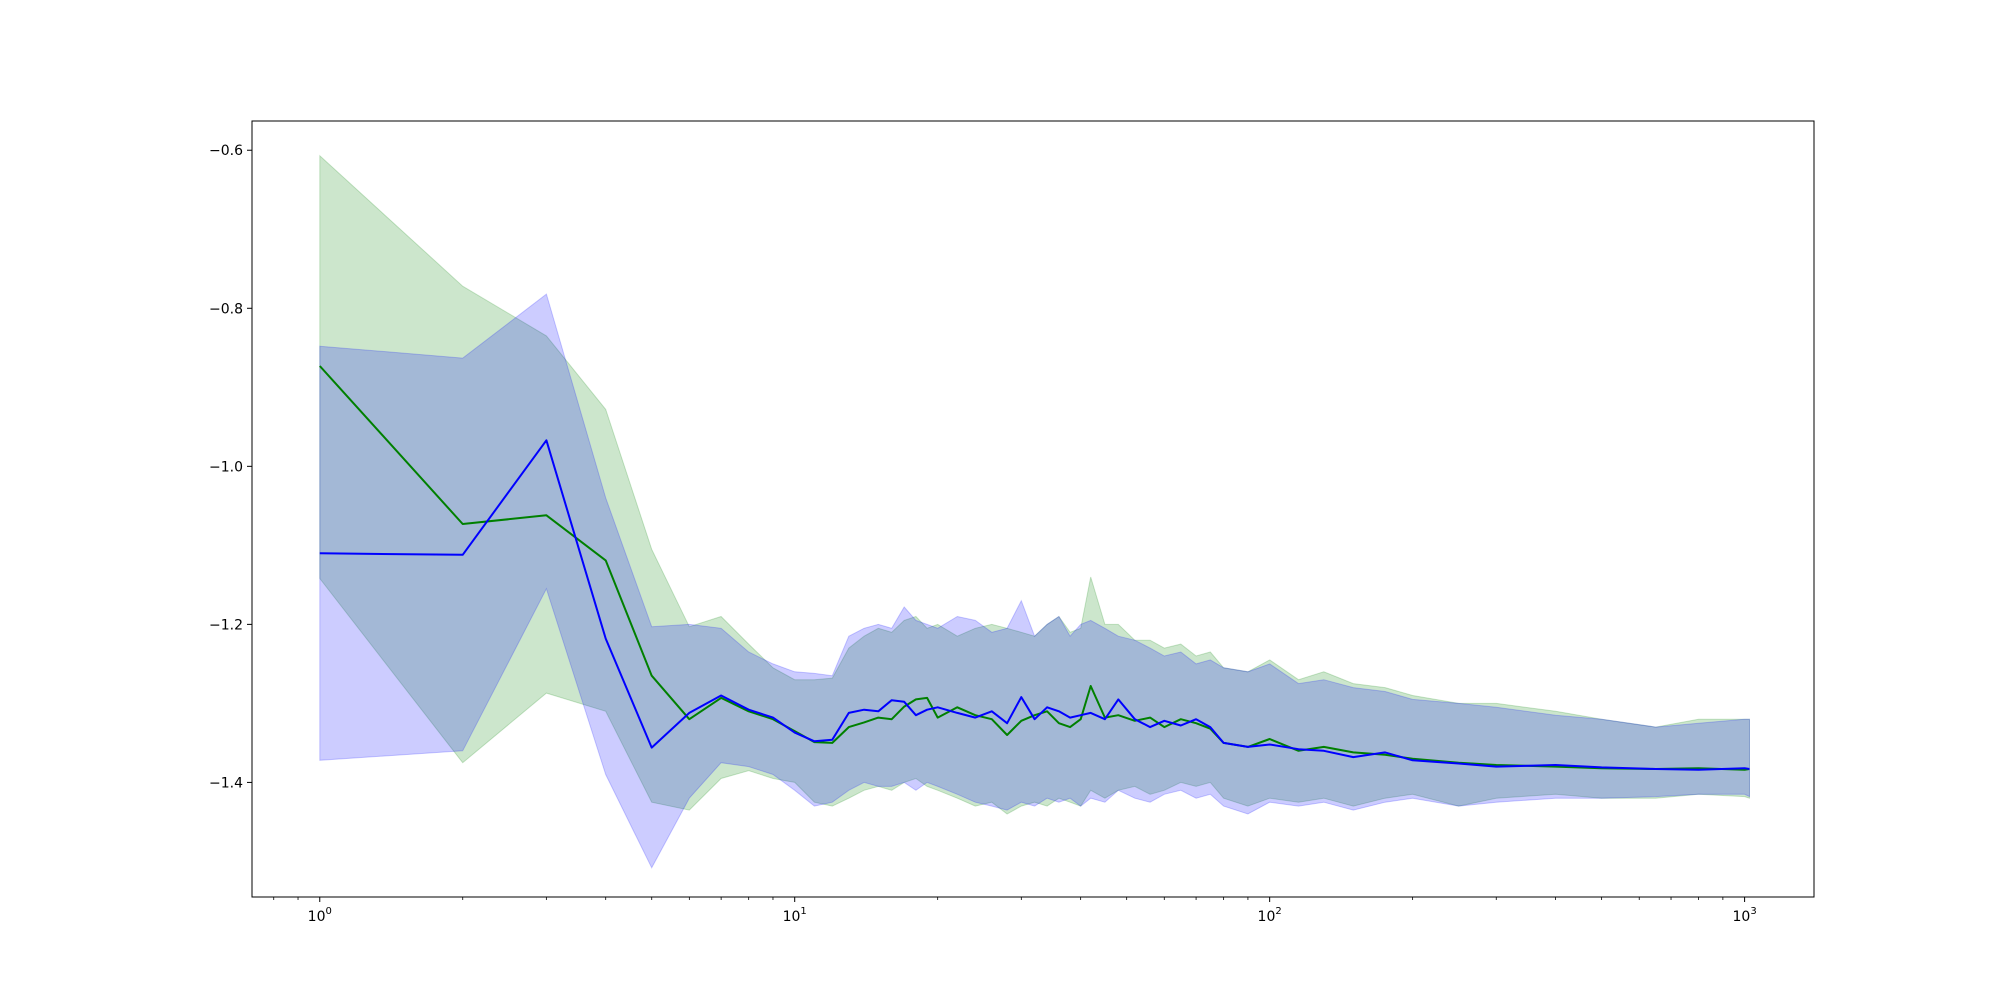 The image size is (2000, 1000). I want to click on x-tick-exponent: 0, so click(328, 911).